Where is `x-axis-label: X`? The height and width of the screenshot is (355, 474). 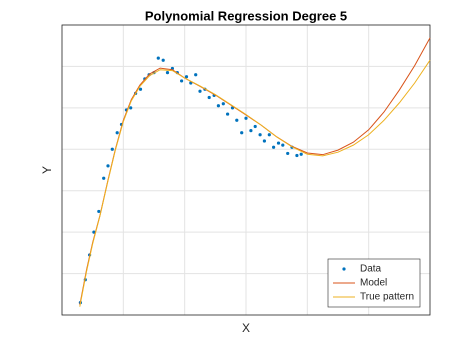 x-axis-label: X is located at coordinates (246, 328).